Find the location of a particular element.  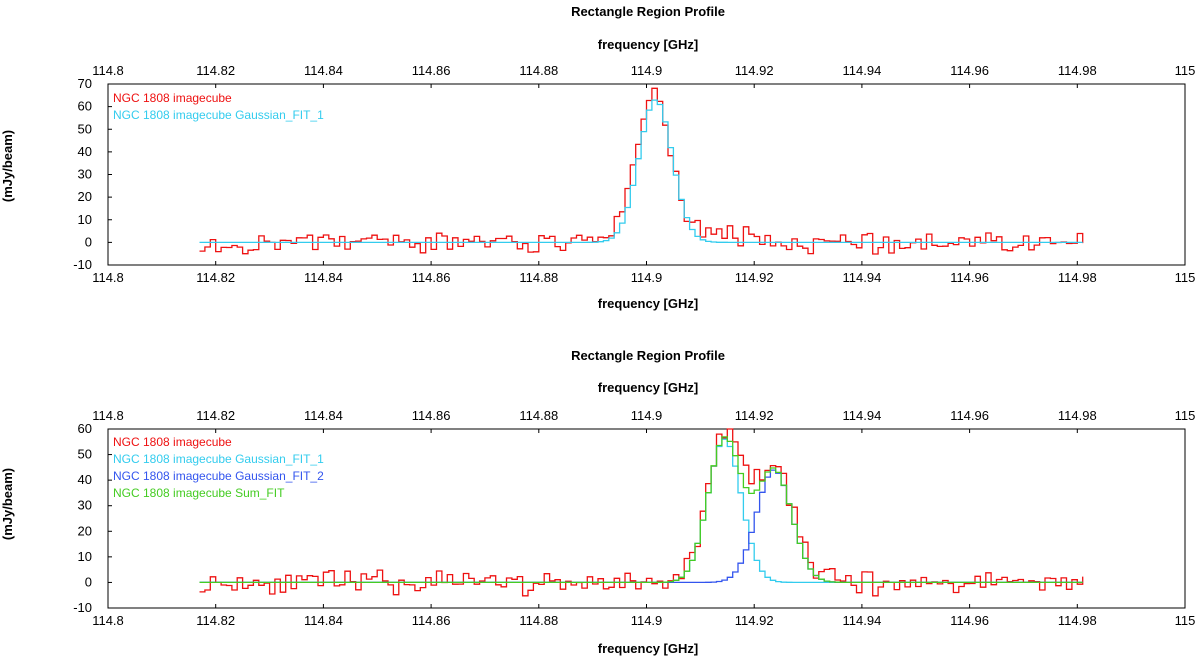

panel-bottom-y-tick-label: 20 is located at coordinates (85, 530).